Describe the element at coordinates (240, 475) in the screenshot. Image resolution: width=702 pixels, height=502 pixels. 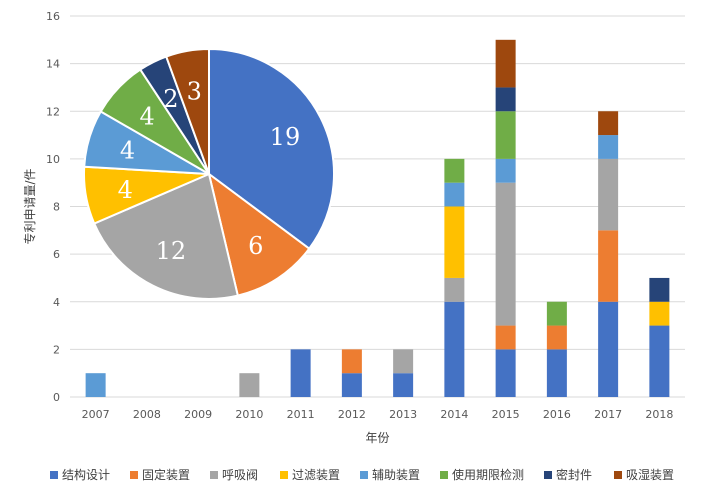
I see `legend-label: 呼吸阀` at that location.